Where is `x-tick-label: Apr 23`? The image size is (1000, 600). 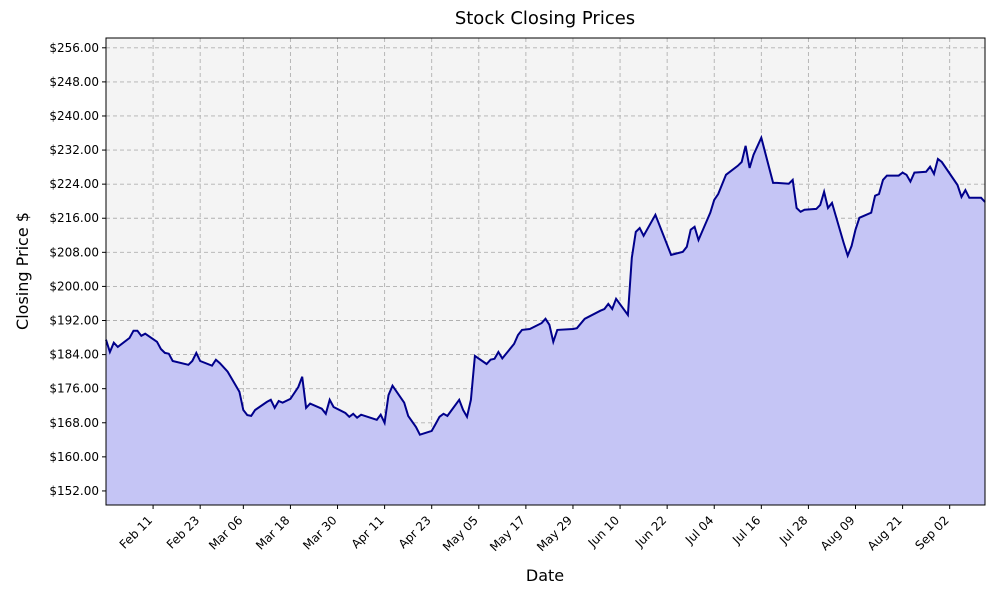
x-tick-label: Apr 23 is located at coordinates (415, 532).